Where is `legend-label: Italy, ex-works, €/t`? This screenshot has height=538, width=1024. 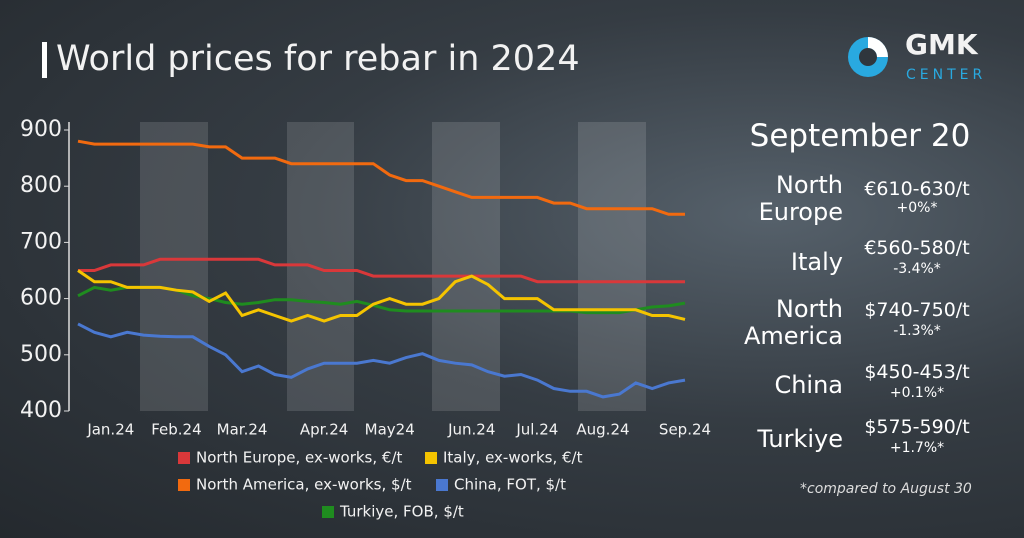 legend-label: Italy, ex-works, €/t is located at coordinates (513, 458).